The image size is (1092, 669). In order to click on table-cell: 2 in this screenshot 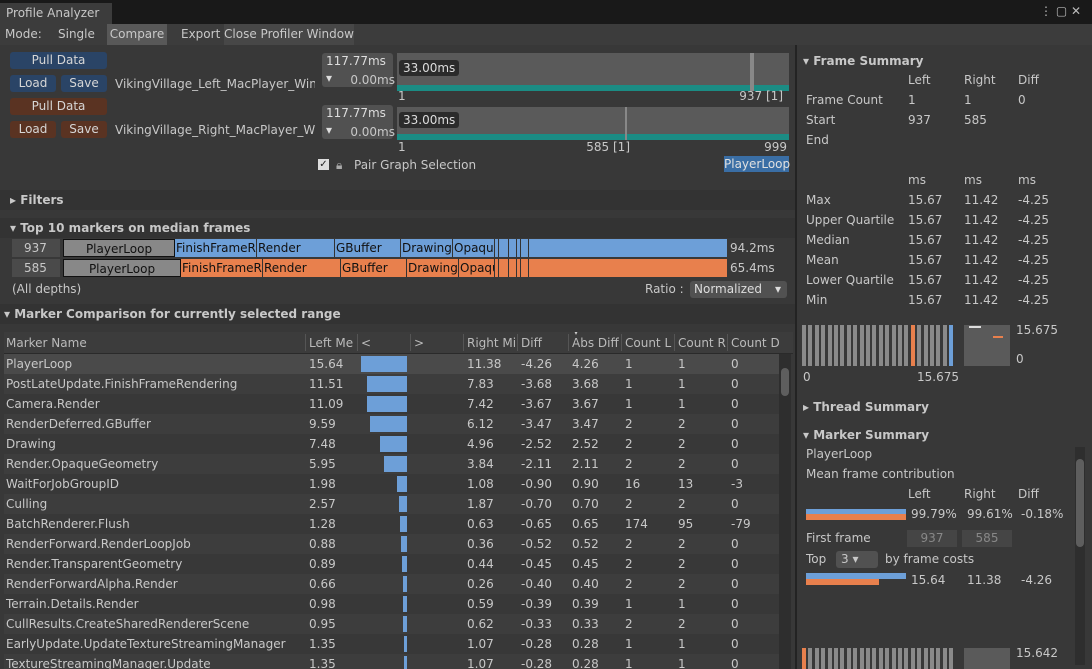, I will do `click(682, 544)`.